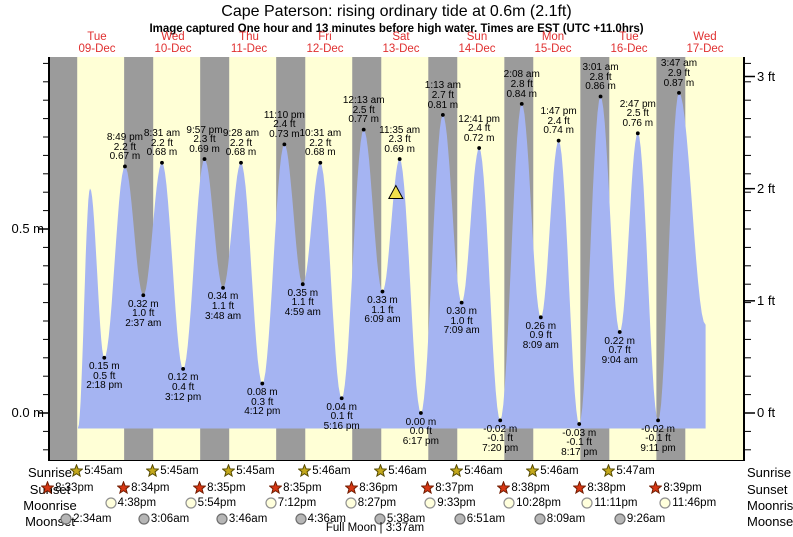 This screenshot has width=793, height=537. I want to click on tide-label-line: 0.5 ft, so click(104, 376).